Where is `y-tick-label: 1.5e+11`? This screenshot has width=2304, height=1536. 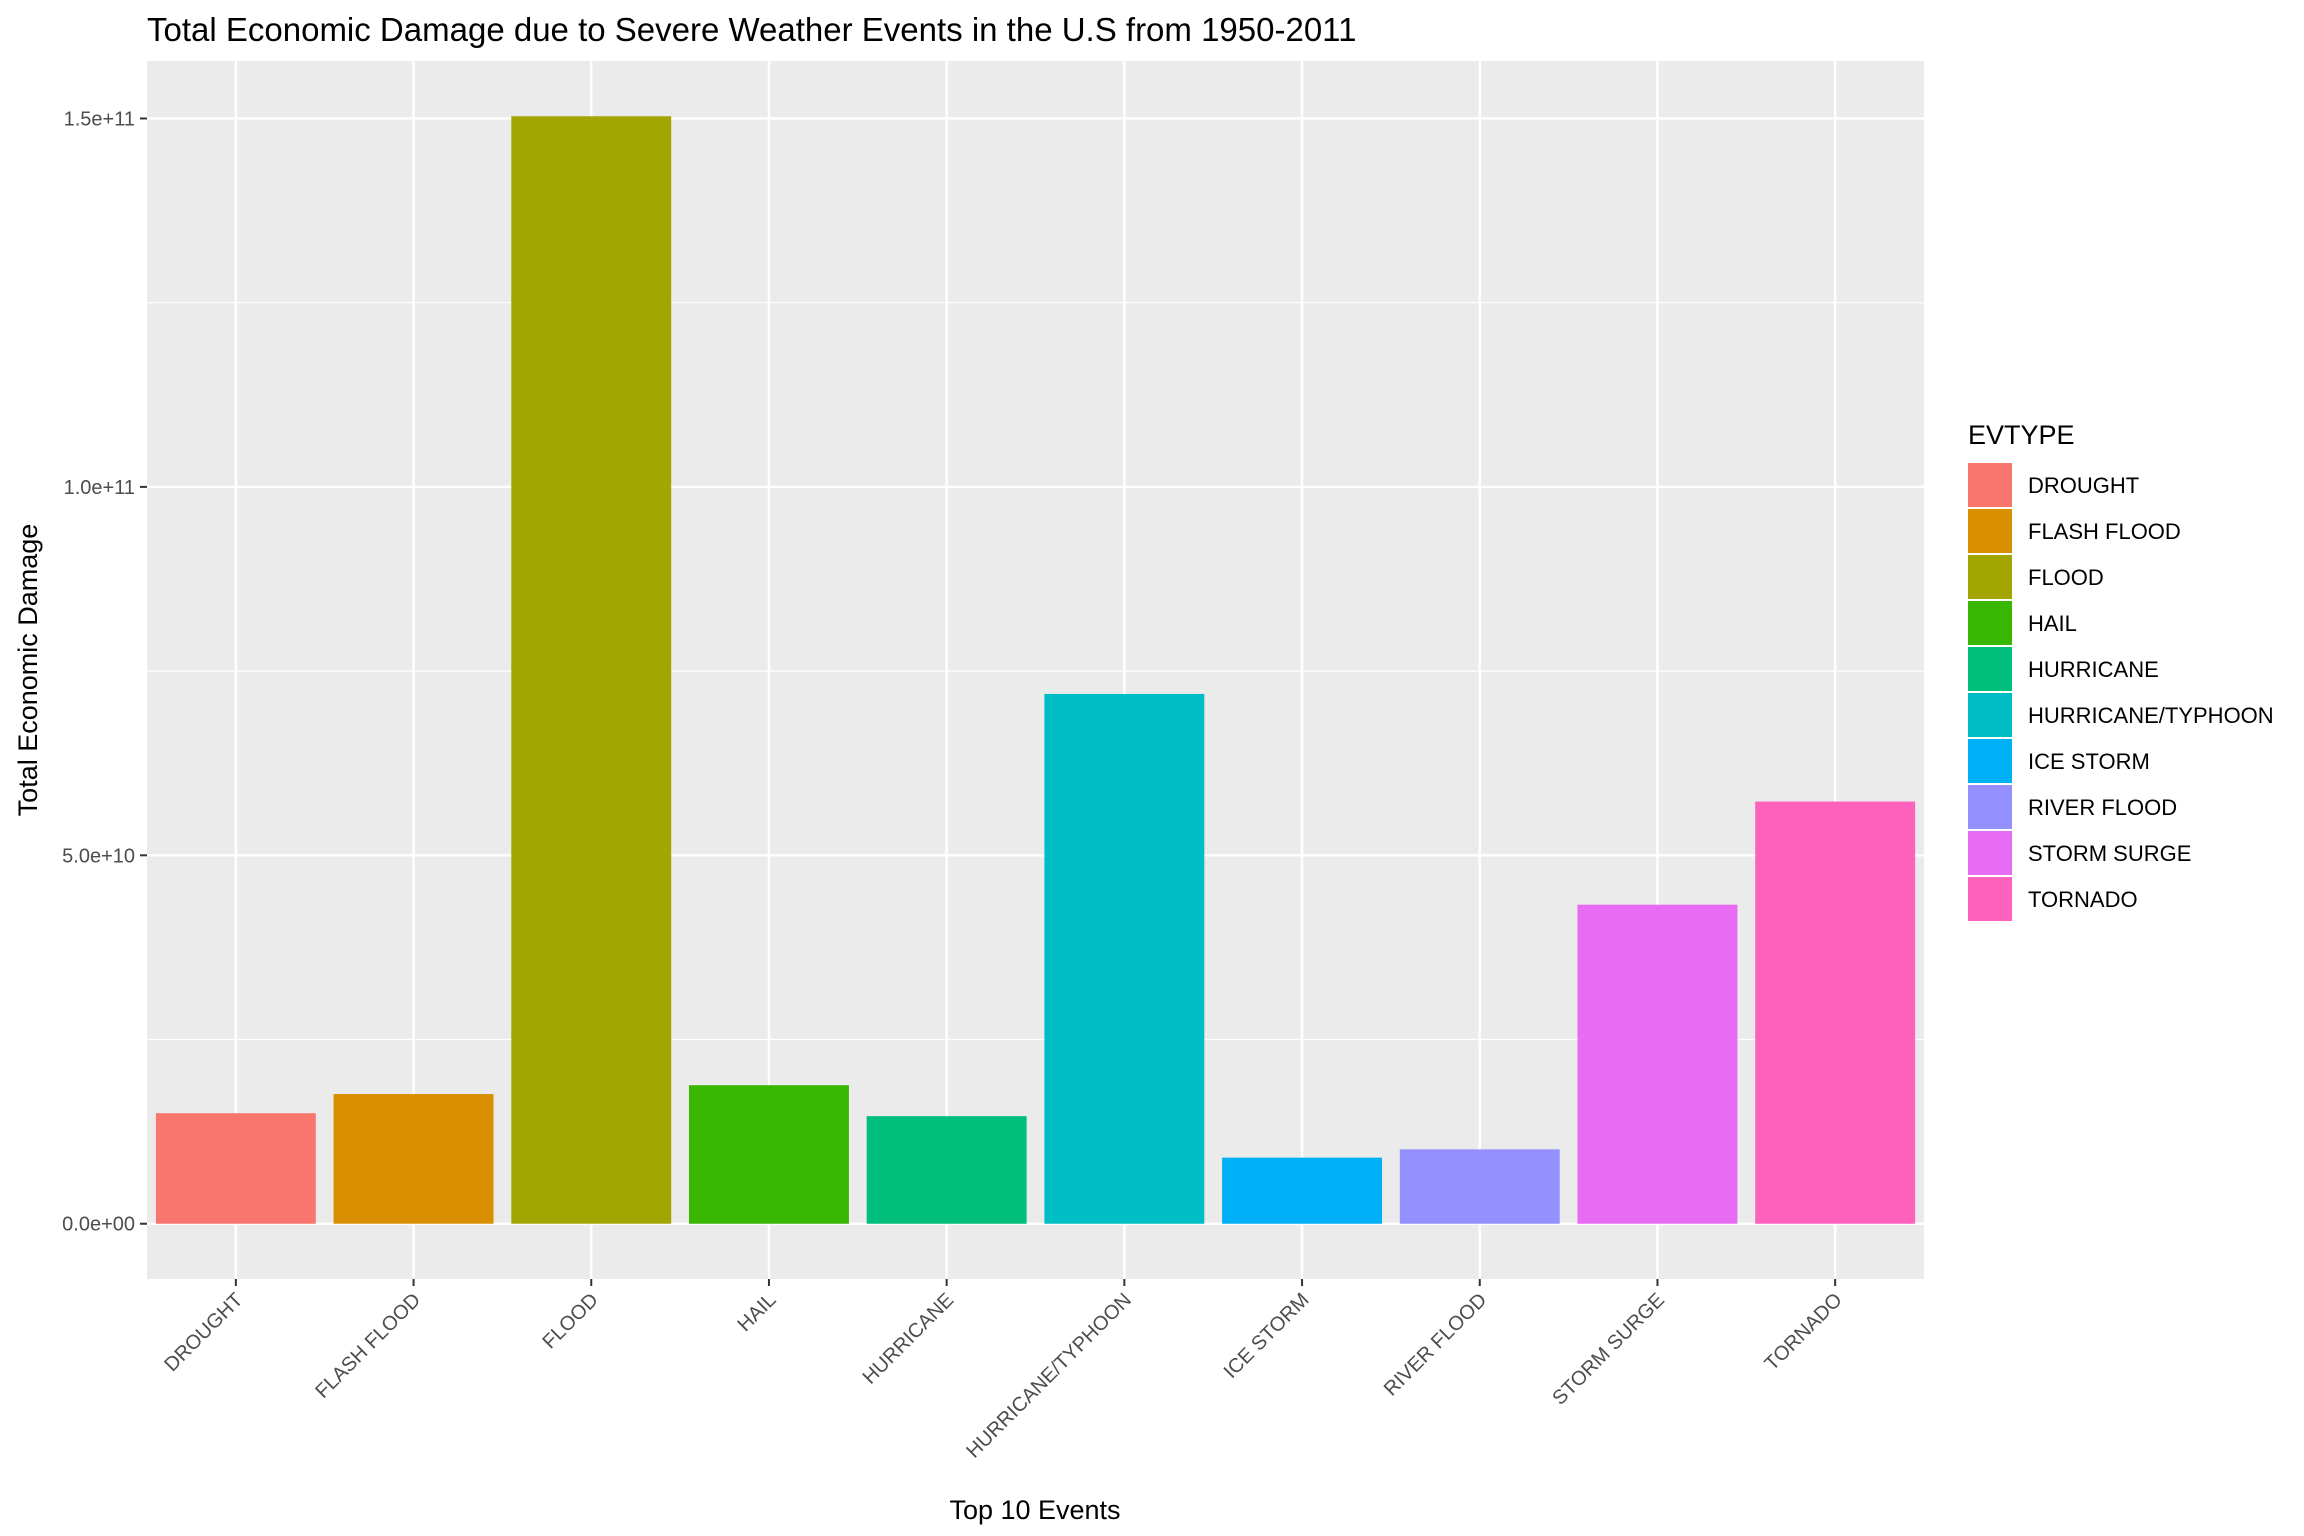 y-tick-label: 1.5e+11 is located at coordinates (99, 119).